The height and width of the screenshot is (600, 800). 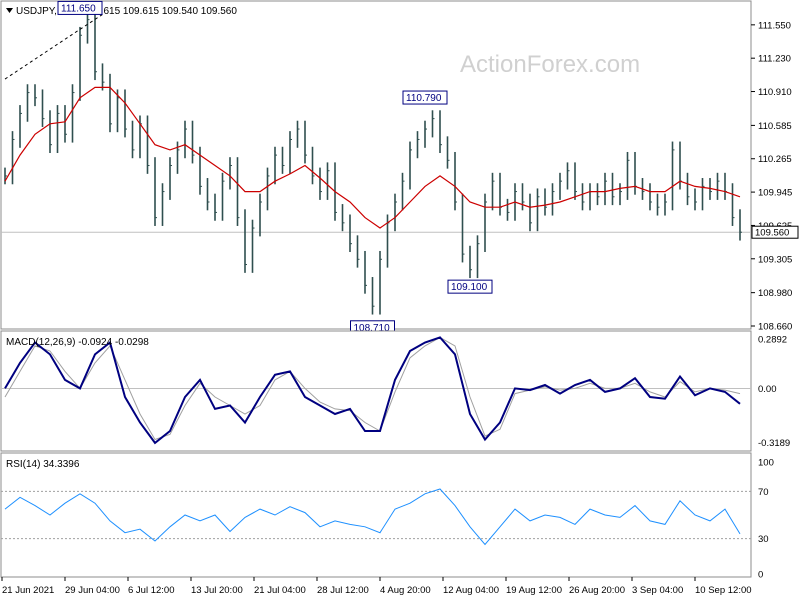 What do you see at coordinates (9, 10) in the screenshot?
I see `collapse-triangle-icon` at bounding box center [9, 10].